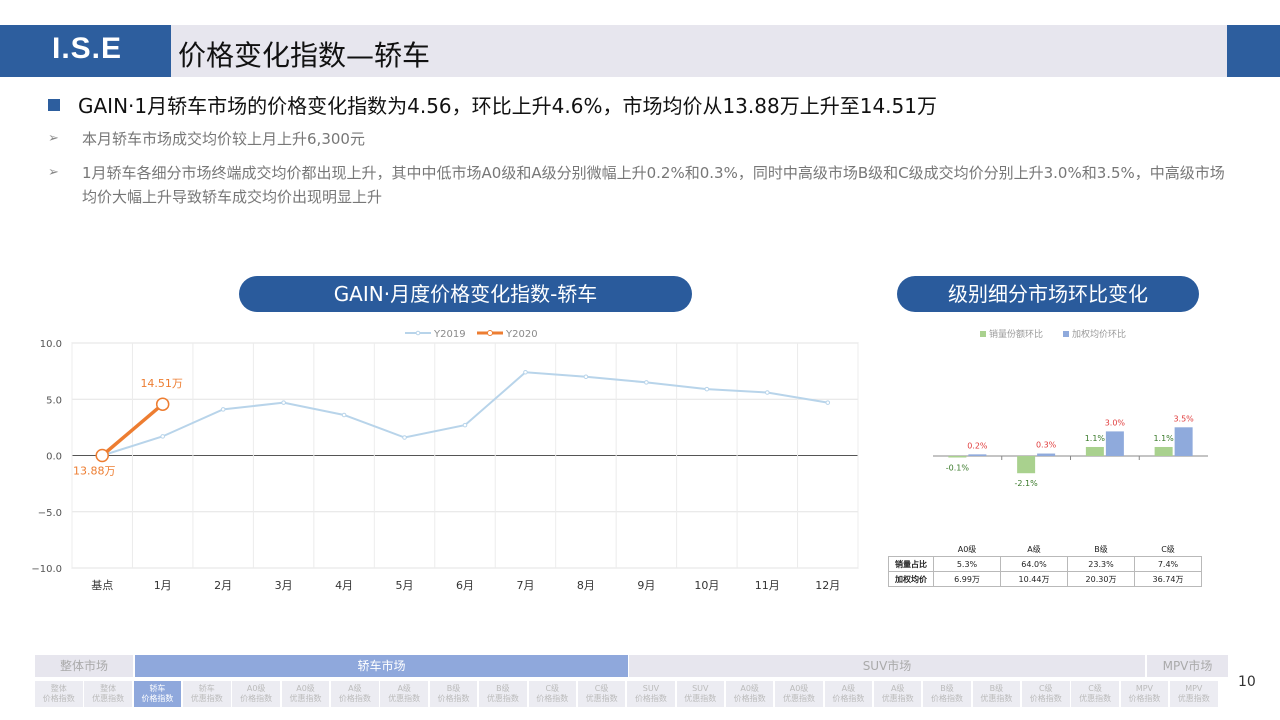  I want to click on series-line-y2020, so click(132, 429).